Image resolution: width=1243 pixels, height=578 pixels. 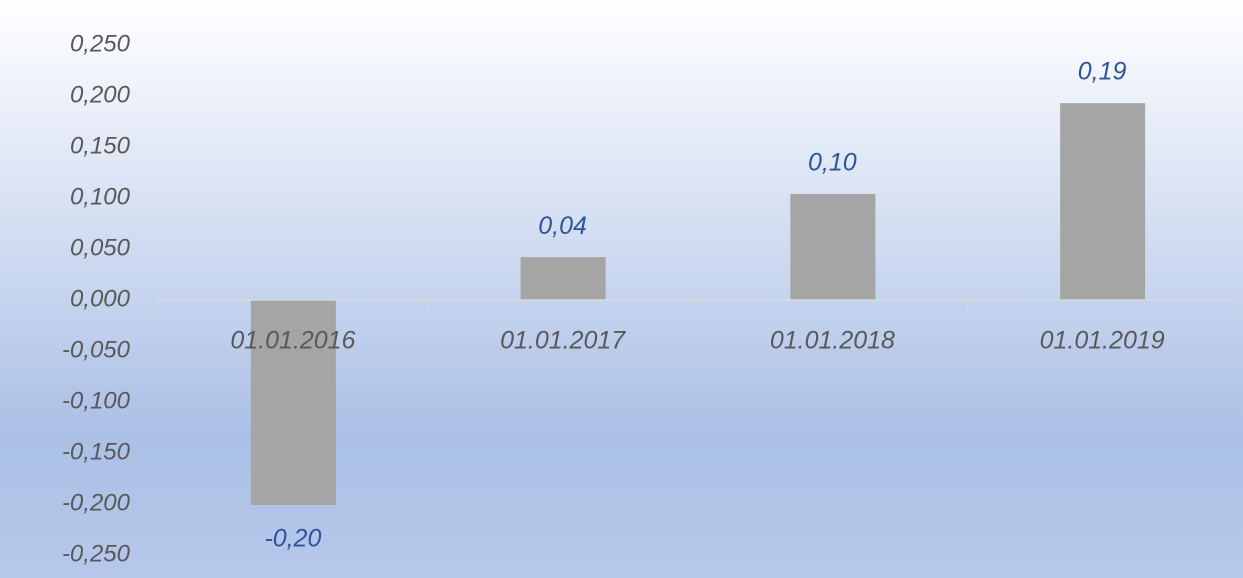 What do you see at coordinates (96, 502) in the screenshot?
I see `y-tick-label: -0,200` at bounding box center [96, 502].